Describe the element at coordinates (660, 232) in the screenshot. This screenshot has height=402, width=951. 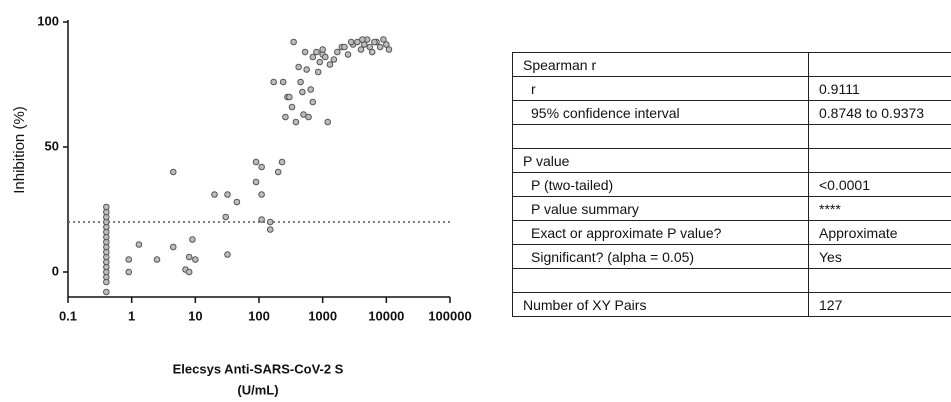
I see `table-cell: Exact or approximate P value?` at that location.